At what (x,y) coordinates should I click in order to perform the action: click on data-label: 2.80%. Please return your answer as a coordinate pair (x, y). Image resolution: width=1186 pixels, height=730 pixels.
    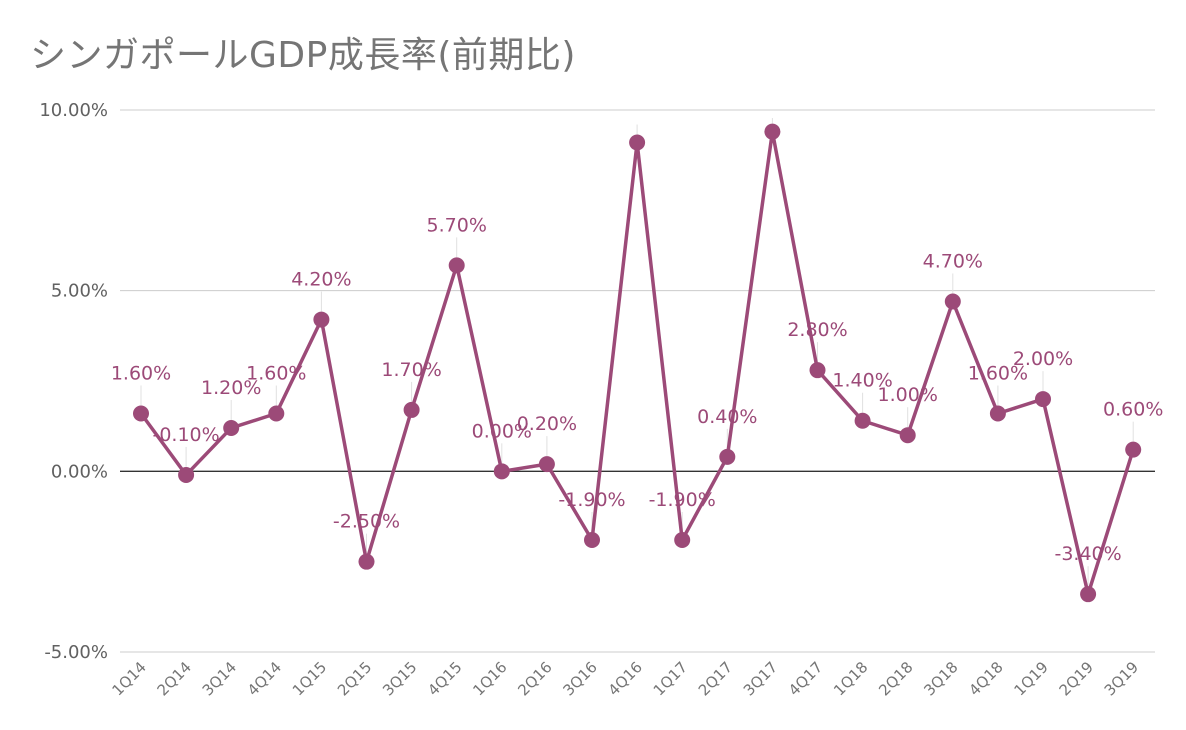
    Looking at the image, I should click on (817, 330).